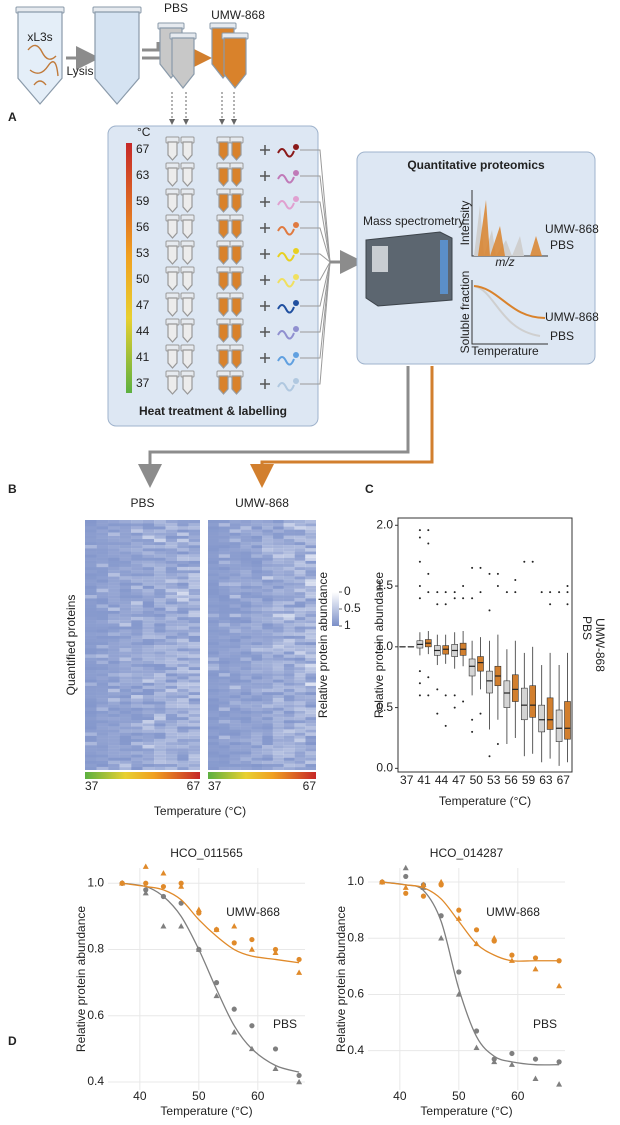  I want to click on tag-icon, so click(286, 179).